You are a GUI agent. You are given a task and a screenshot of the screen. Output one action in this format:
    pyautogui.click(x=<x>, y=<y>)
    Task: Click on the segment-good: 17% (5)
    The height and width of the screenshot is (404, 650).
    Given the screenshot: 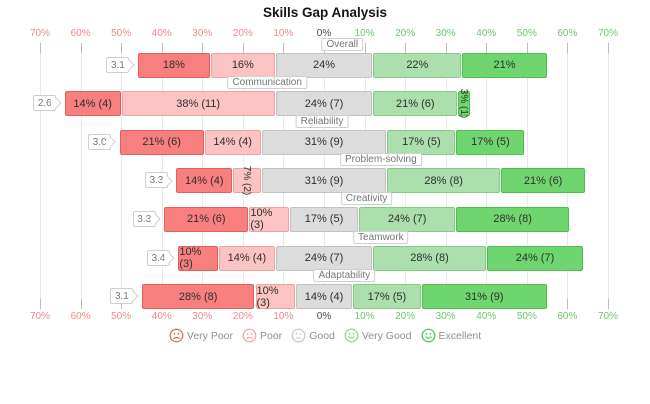 What is the action you would take?
    pyautogui.click(x=324, y=219)
    